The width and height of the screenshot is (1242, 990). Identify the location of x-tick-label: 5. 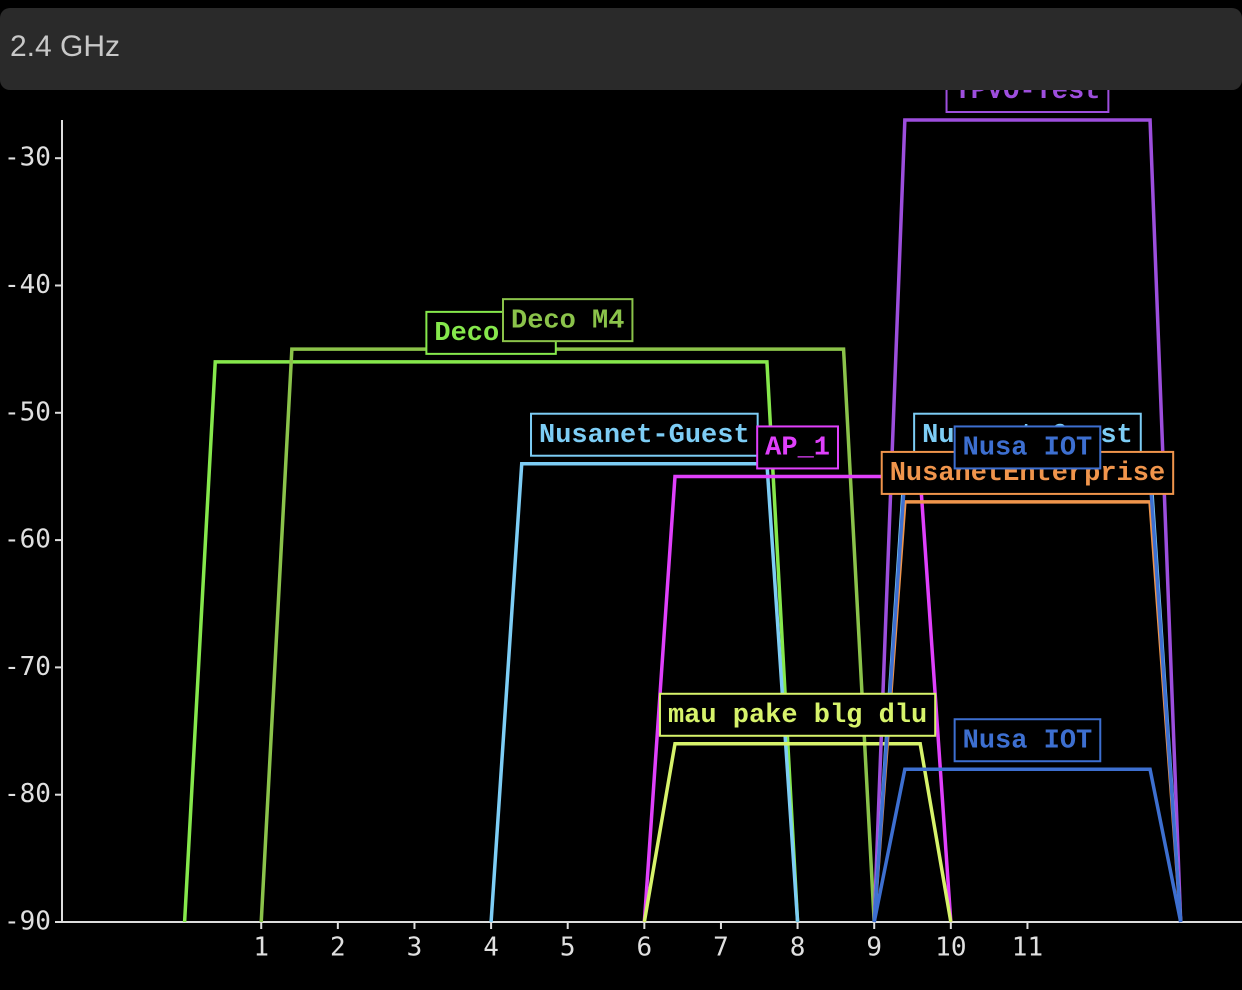
(568, 948).